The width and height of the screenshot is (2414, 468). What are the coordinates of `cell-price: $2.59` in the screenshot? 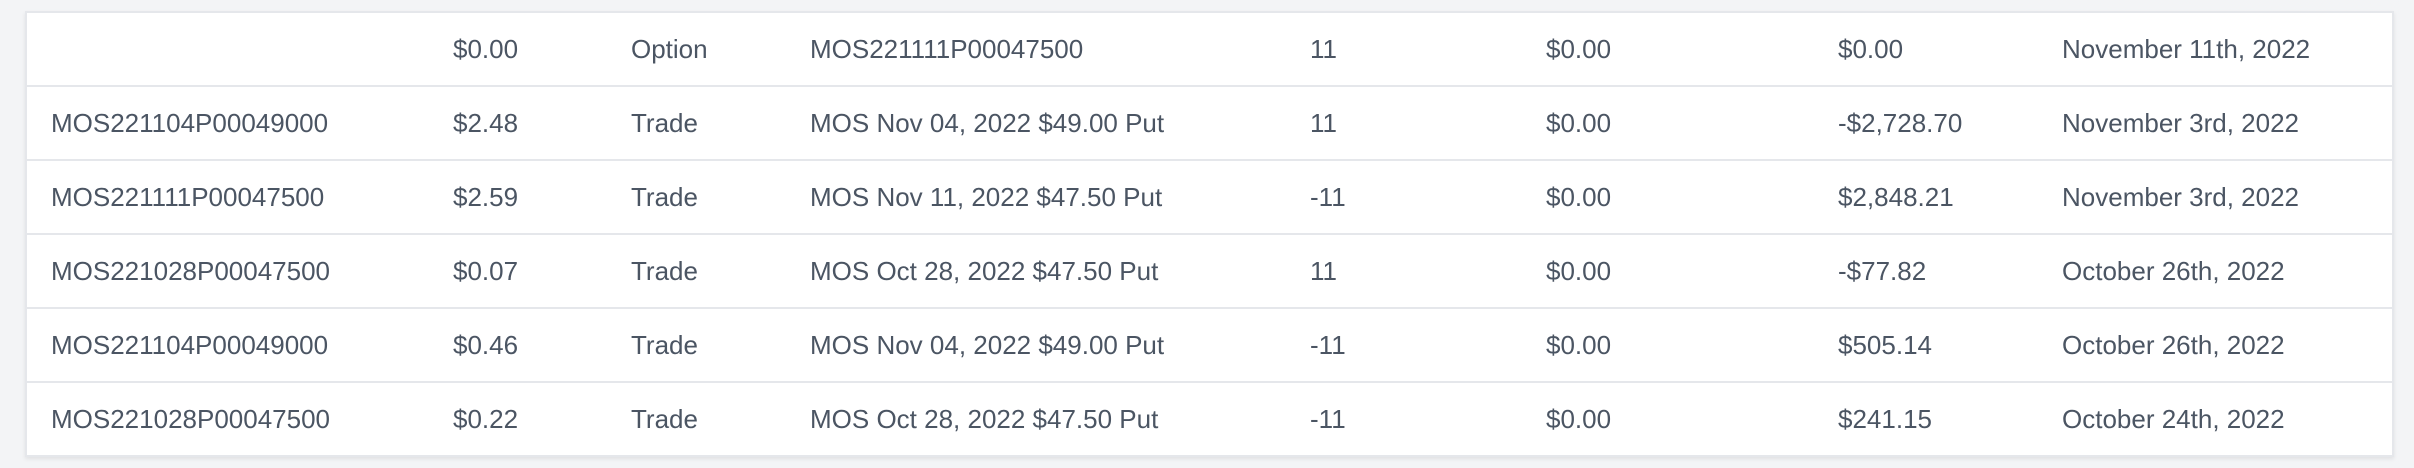 It's located at (486, 197).